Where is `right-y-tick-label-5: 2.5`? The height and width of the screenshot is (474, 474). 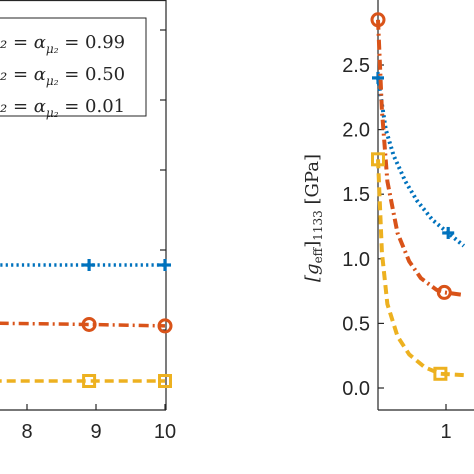 right-y-tick-label-5: 2.5 is located at coordinates (356, 66).